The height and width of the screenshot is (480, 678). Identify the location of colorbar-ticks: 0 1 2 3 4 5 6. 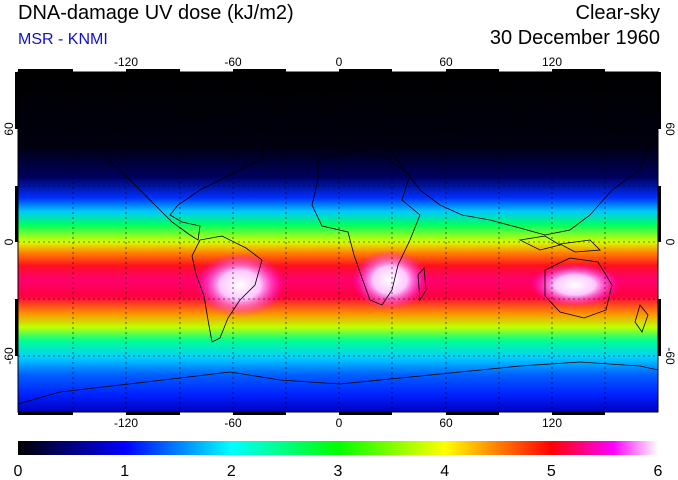
(338, 471).